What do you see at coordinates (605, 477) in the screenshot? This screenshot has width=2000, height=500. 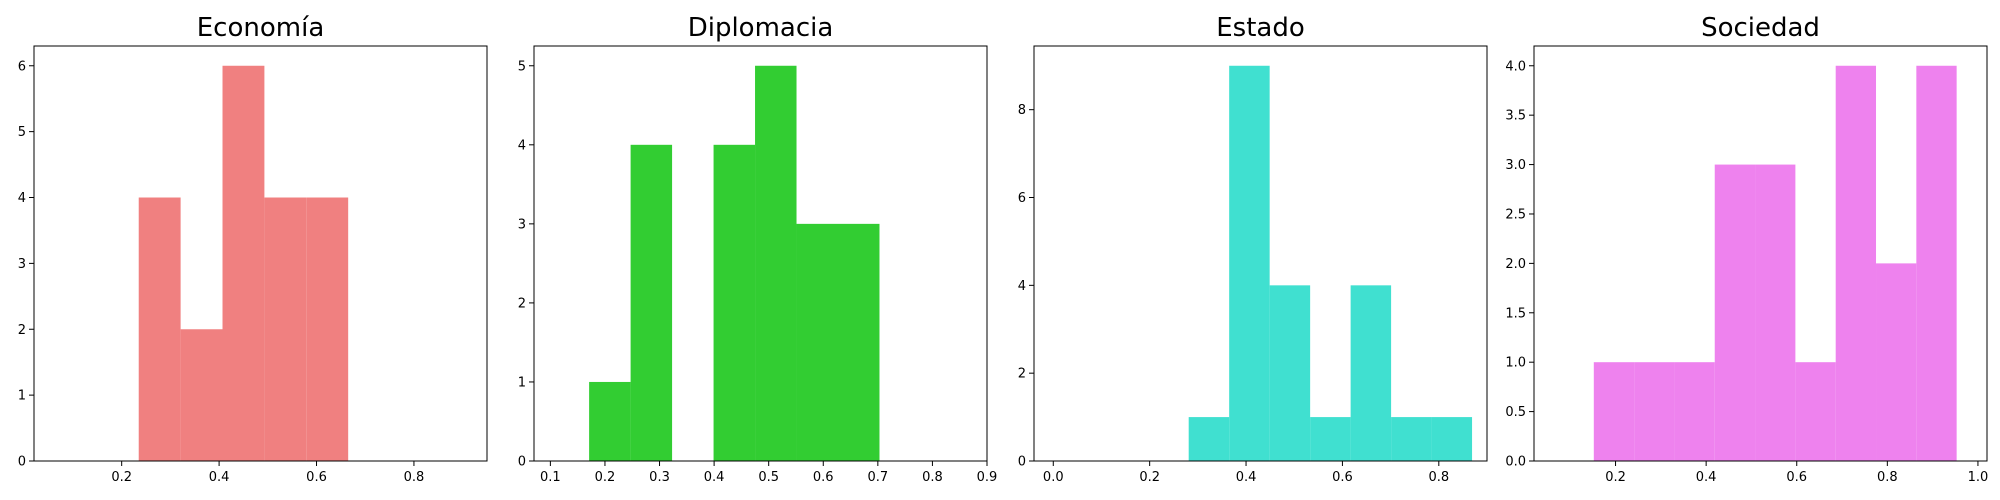 I see `x-tick-label-diplomacia-1: 0.2` at bounding box center [605, 477].